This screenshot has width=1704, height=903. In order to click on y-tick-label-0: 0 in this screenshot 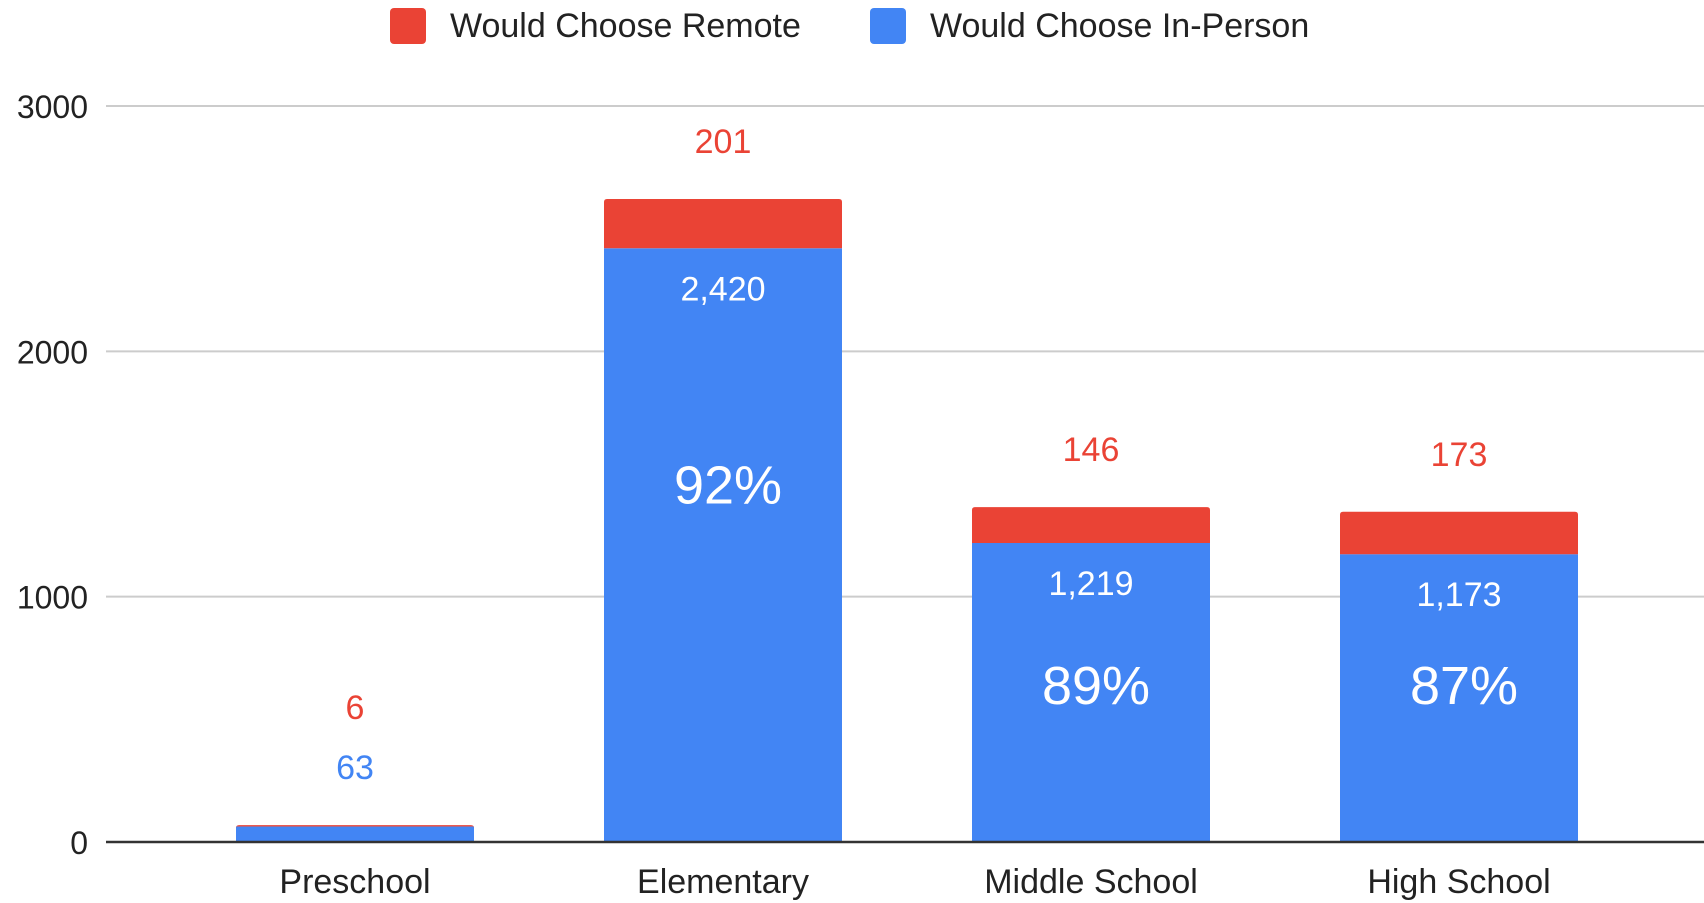, I will do `click(79, 843)`.